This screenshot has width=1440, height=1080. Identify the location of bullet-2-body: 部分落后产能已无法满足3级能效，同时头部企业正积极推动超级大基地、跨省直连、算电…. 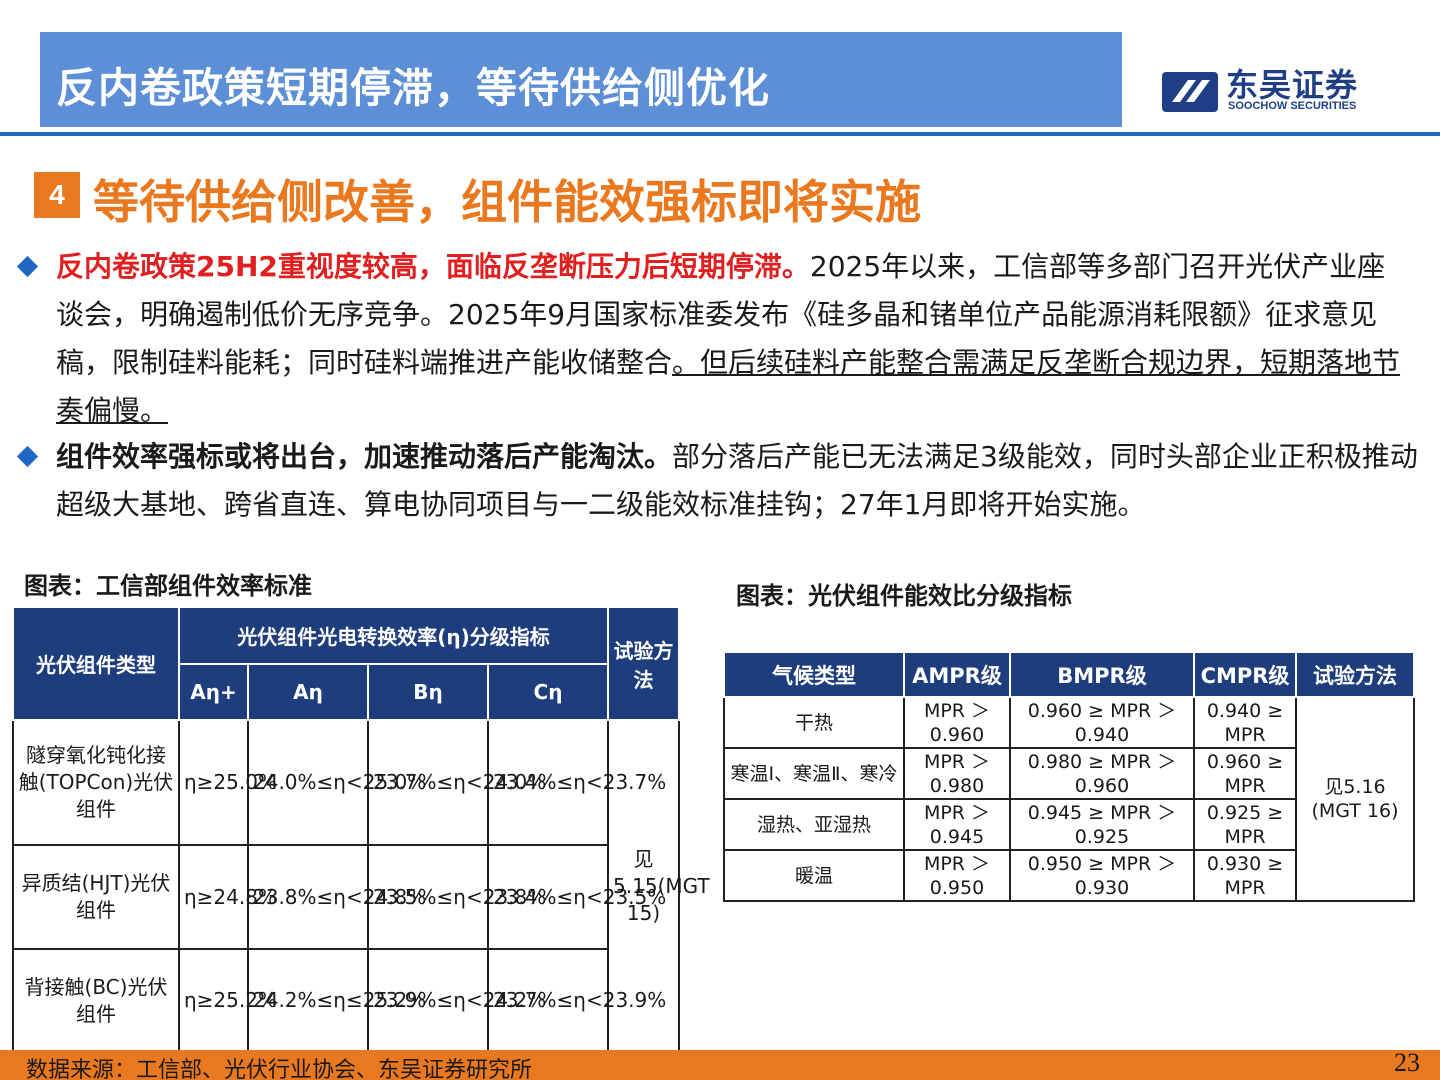
(737, 480).